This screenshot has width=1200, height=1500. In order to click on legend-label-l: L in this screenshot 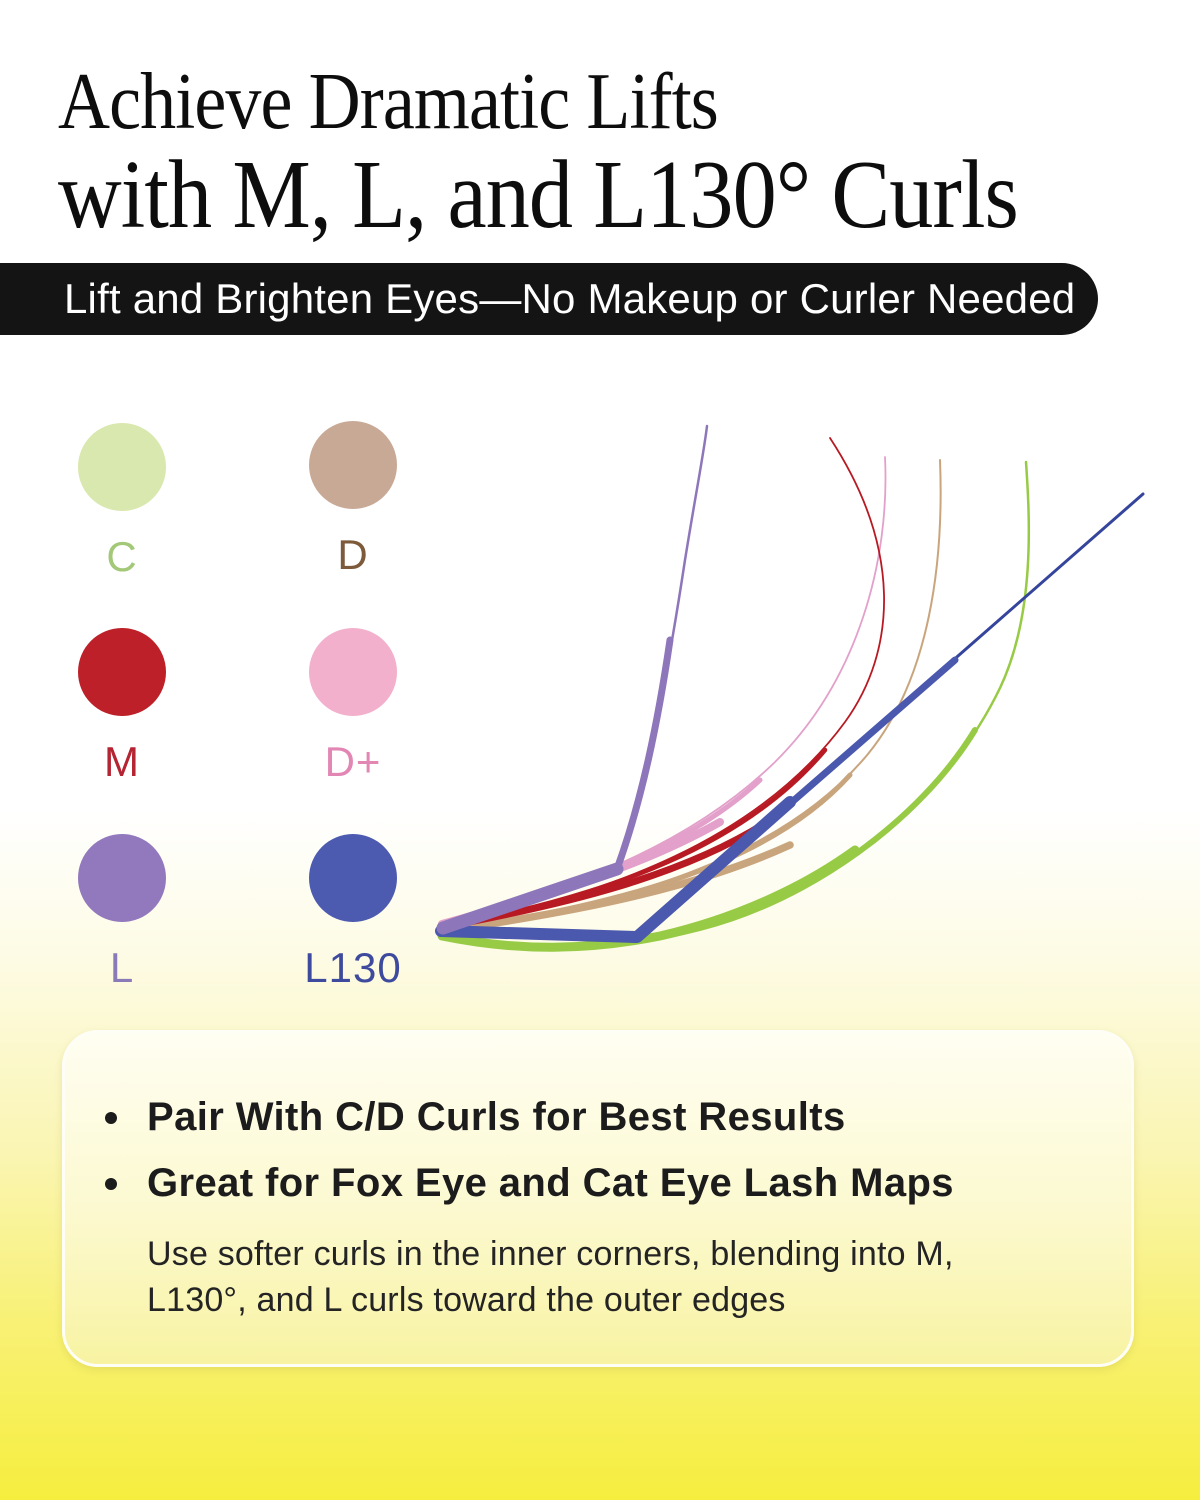, I will do `click(122, 967)`.